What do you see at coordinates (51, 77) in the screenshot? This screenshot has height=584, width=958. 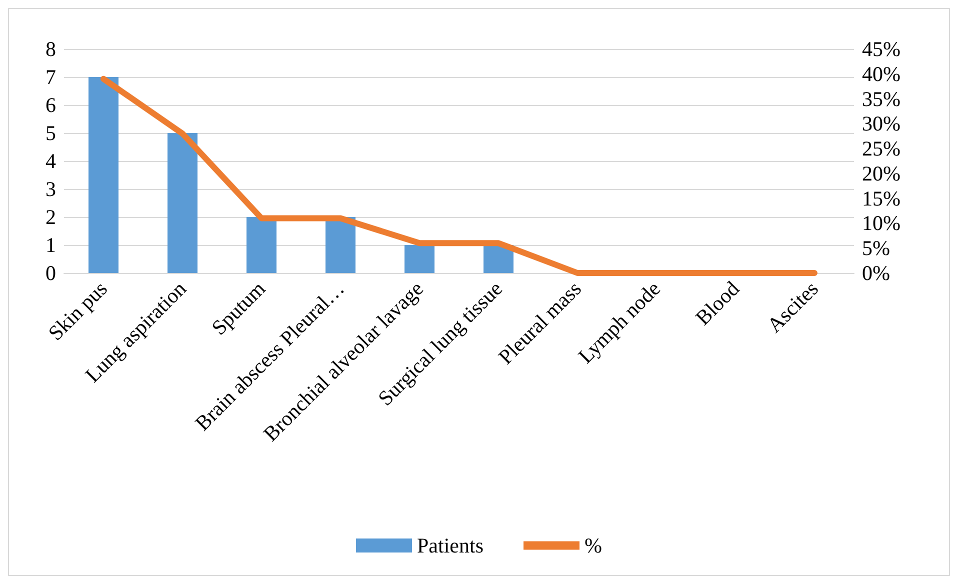 I see `y-tick-label: 7` at bounding box center [51, 77].